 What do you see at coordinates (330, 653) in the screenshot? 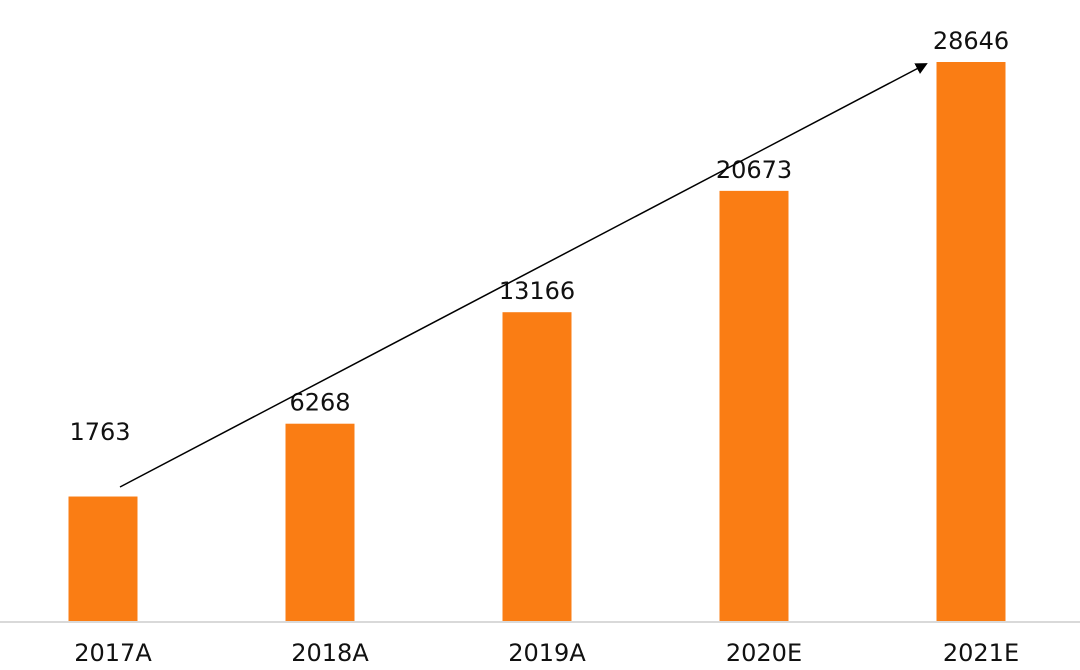
I see `x-tick-2018a: 2018A` at bounding box center [330, 653].